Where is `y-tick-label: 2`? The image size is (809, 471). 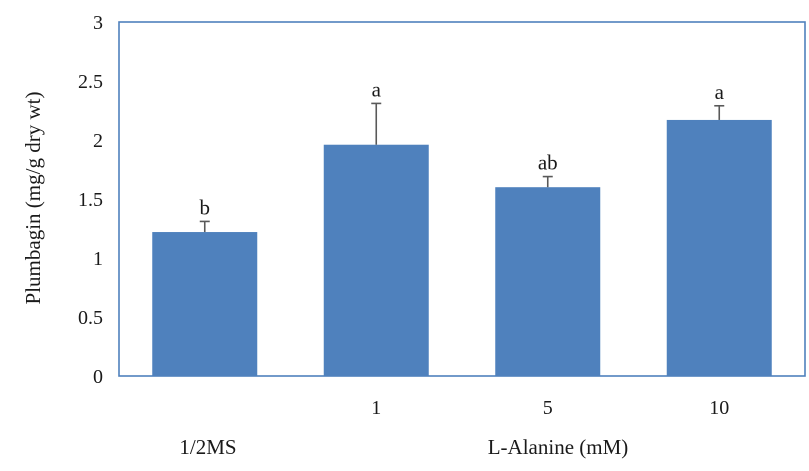 y-tick-label: 2 is located at coordinates (98, 141).